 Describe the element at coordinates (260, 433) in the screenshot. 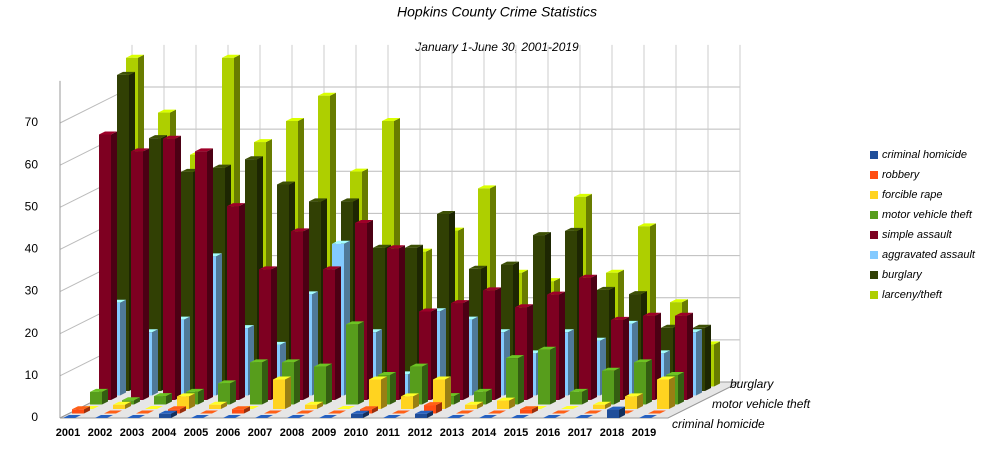

I see `x-tick-label: 2007` at that location.